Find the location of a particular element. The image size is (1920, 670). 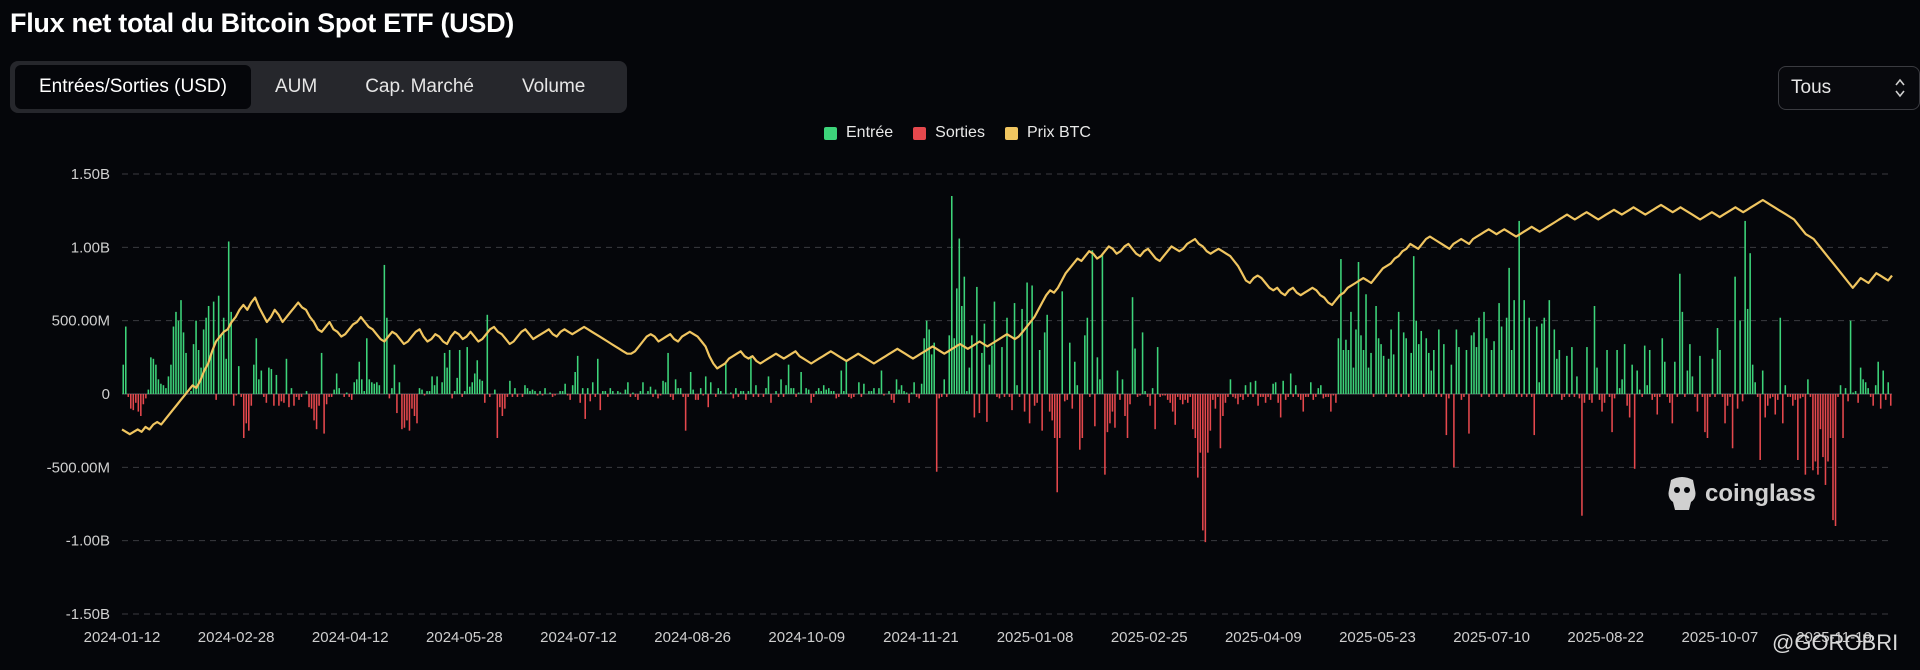

legend-swatch-btc-price is located at coordinates (1011, 133).